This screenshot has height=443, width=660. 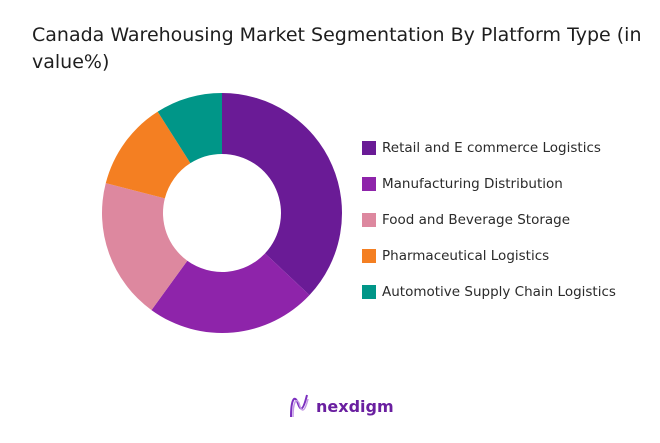 I want to click on legend-label: Automotive Supply Chain Logistics, so click(x=499, y=292).